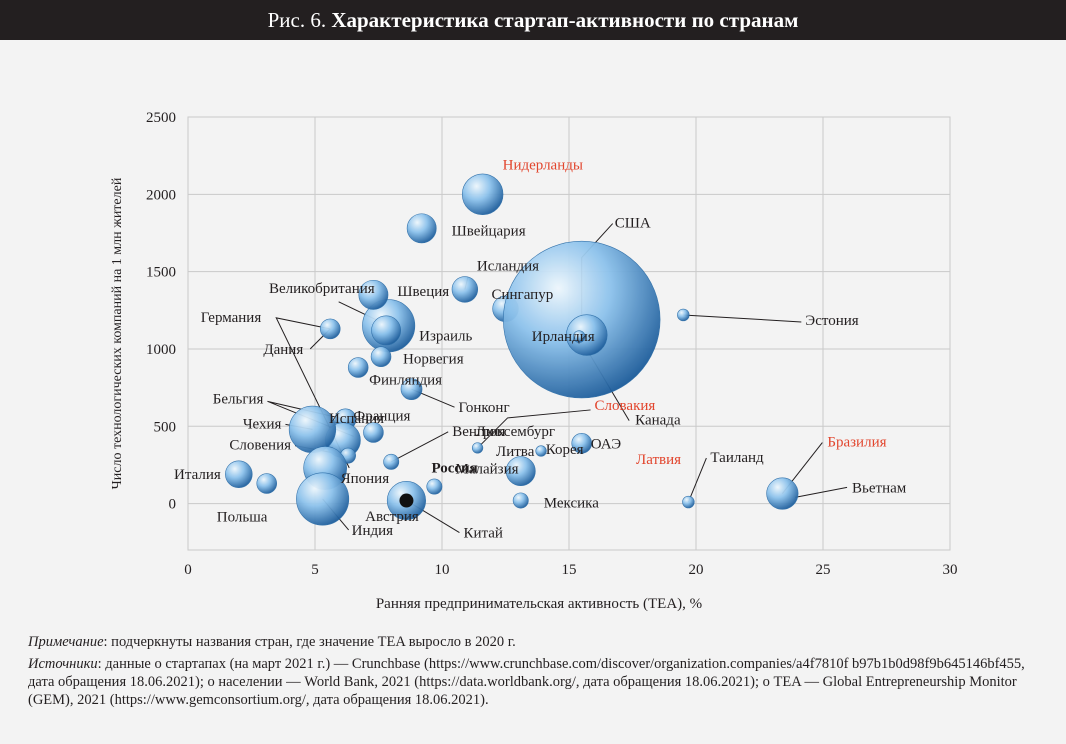 This screenshot has height=744, width=1066. Describe the element at coordinates (606, 444) in the screenshot. I see `data-label: ОАЭ` at that location.